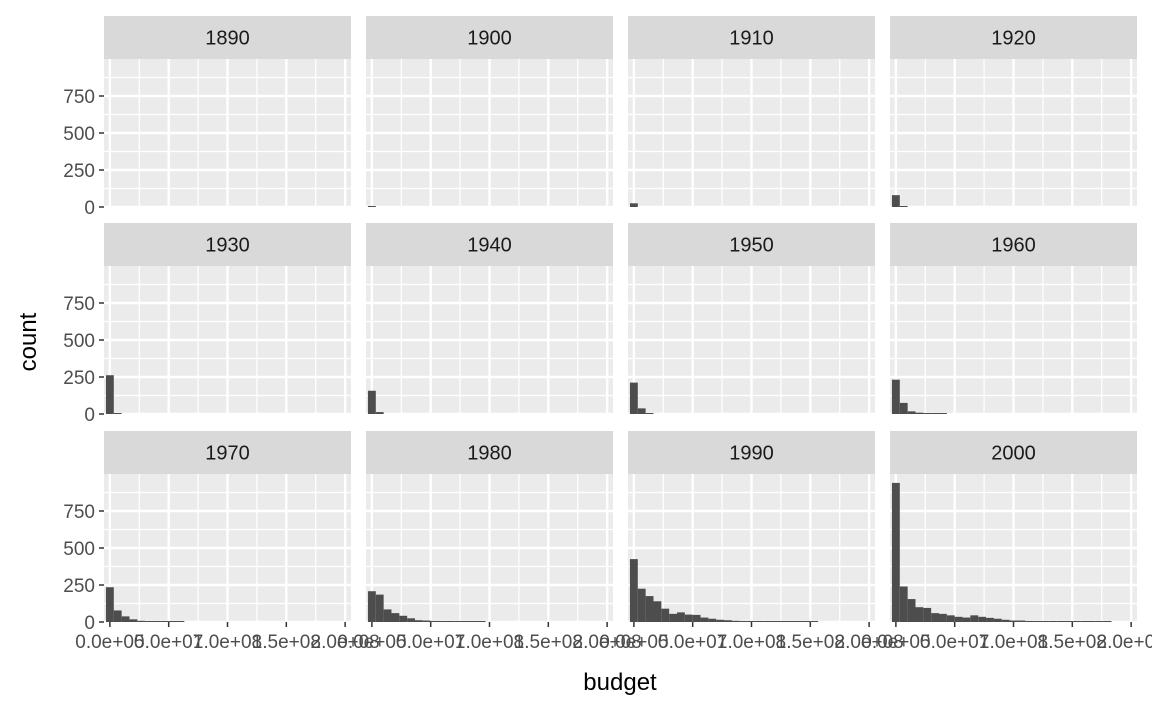  I want to click on x-axis-title: budget, so click(620, 682).